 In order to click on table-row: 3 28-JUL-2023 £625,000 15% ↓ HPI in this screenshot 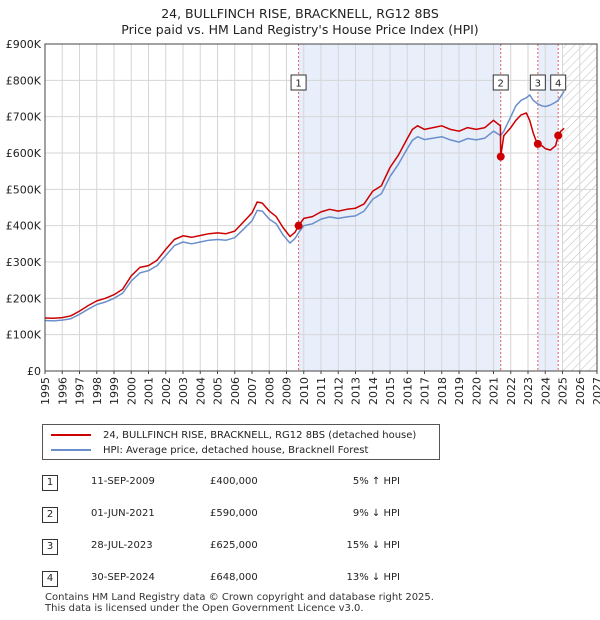, I will do `click(252, 546)`.